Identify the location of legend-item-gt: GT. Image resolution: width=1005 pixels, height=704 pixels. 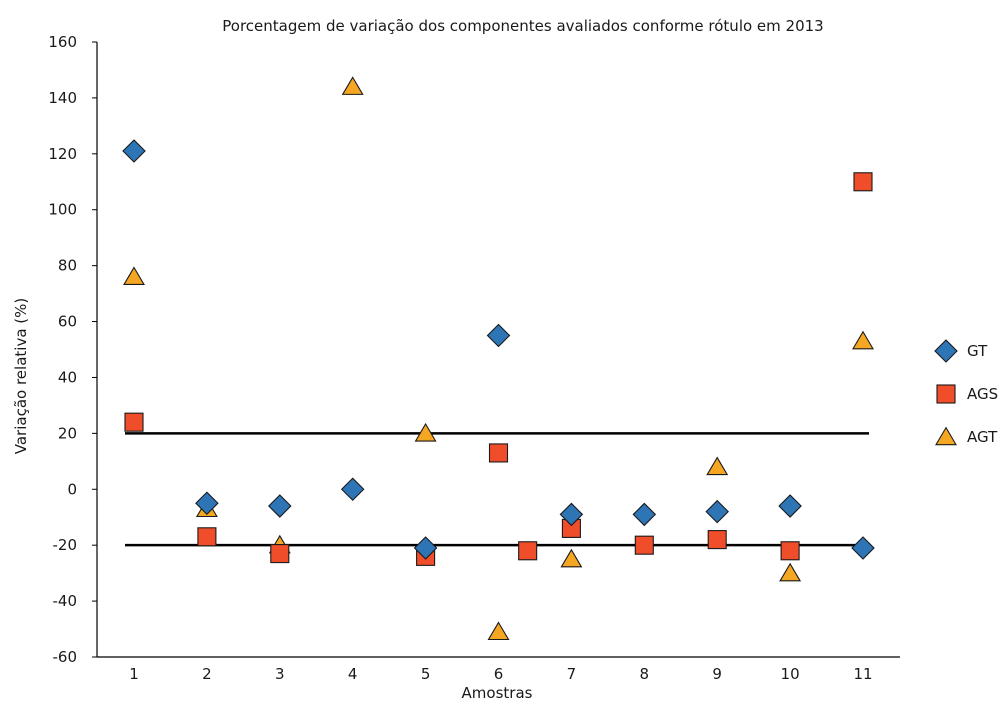
(961, 351).